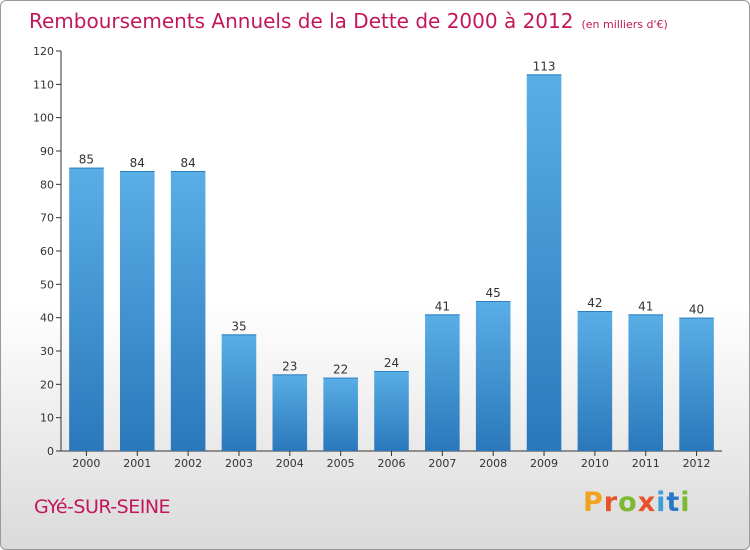  Describe the element at coordinates (289, 366) in the screenshot. I see `bar-value-label: 23` at that location.